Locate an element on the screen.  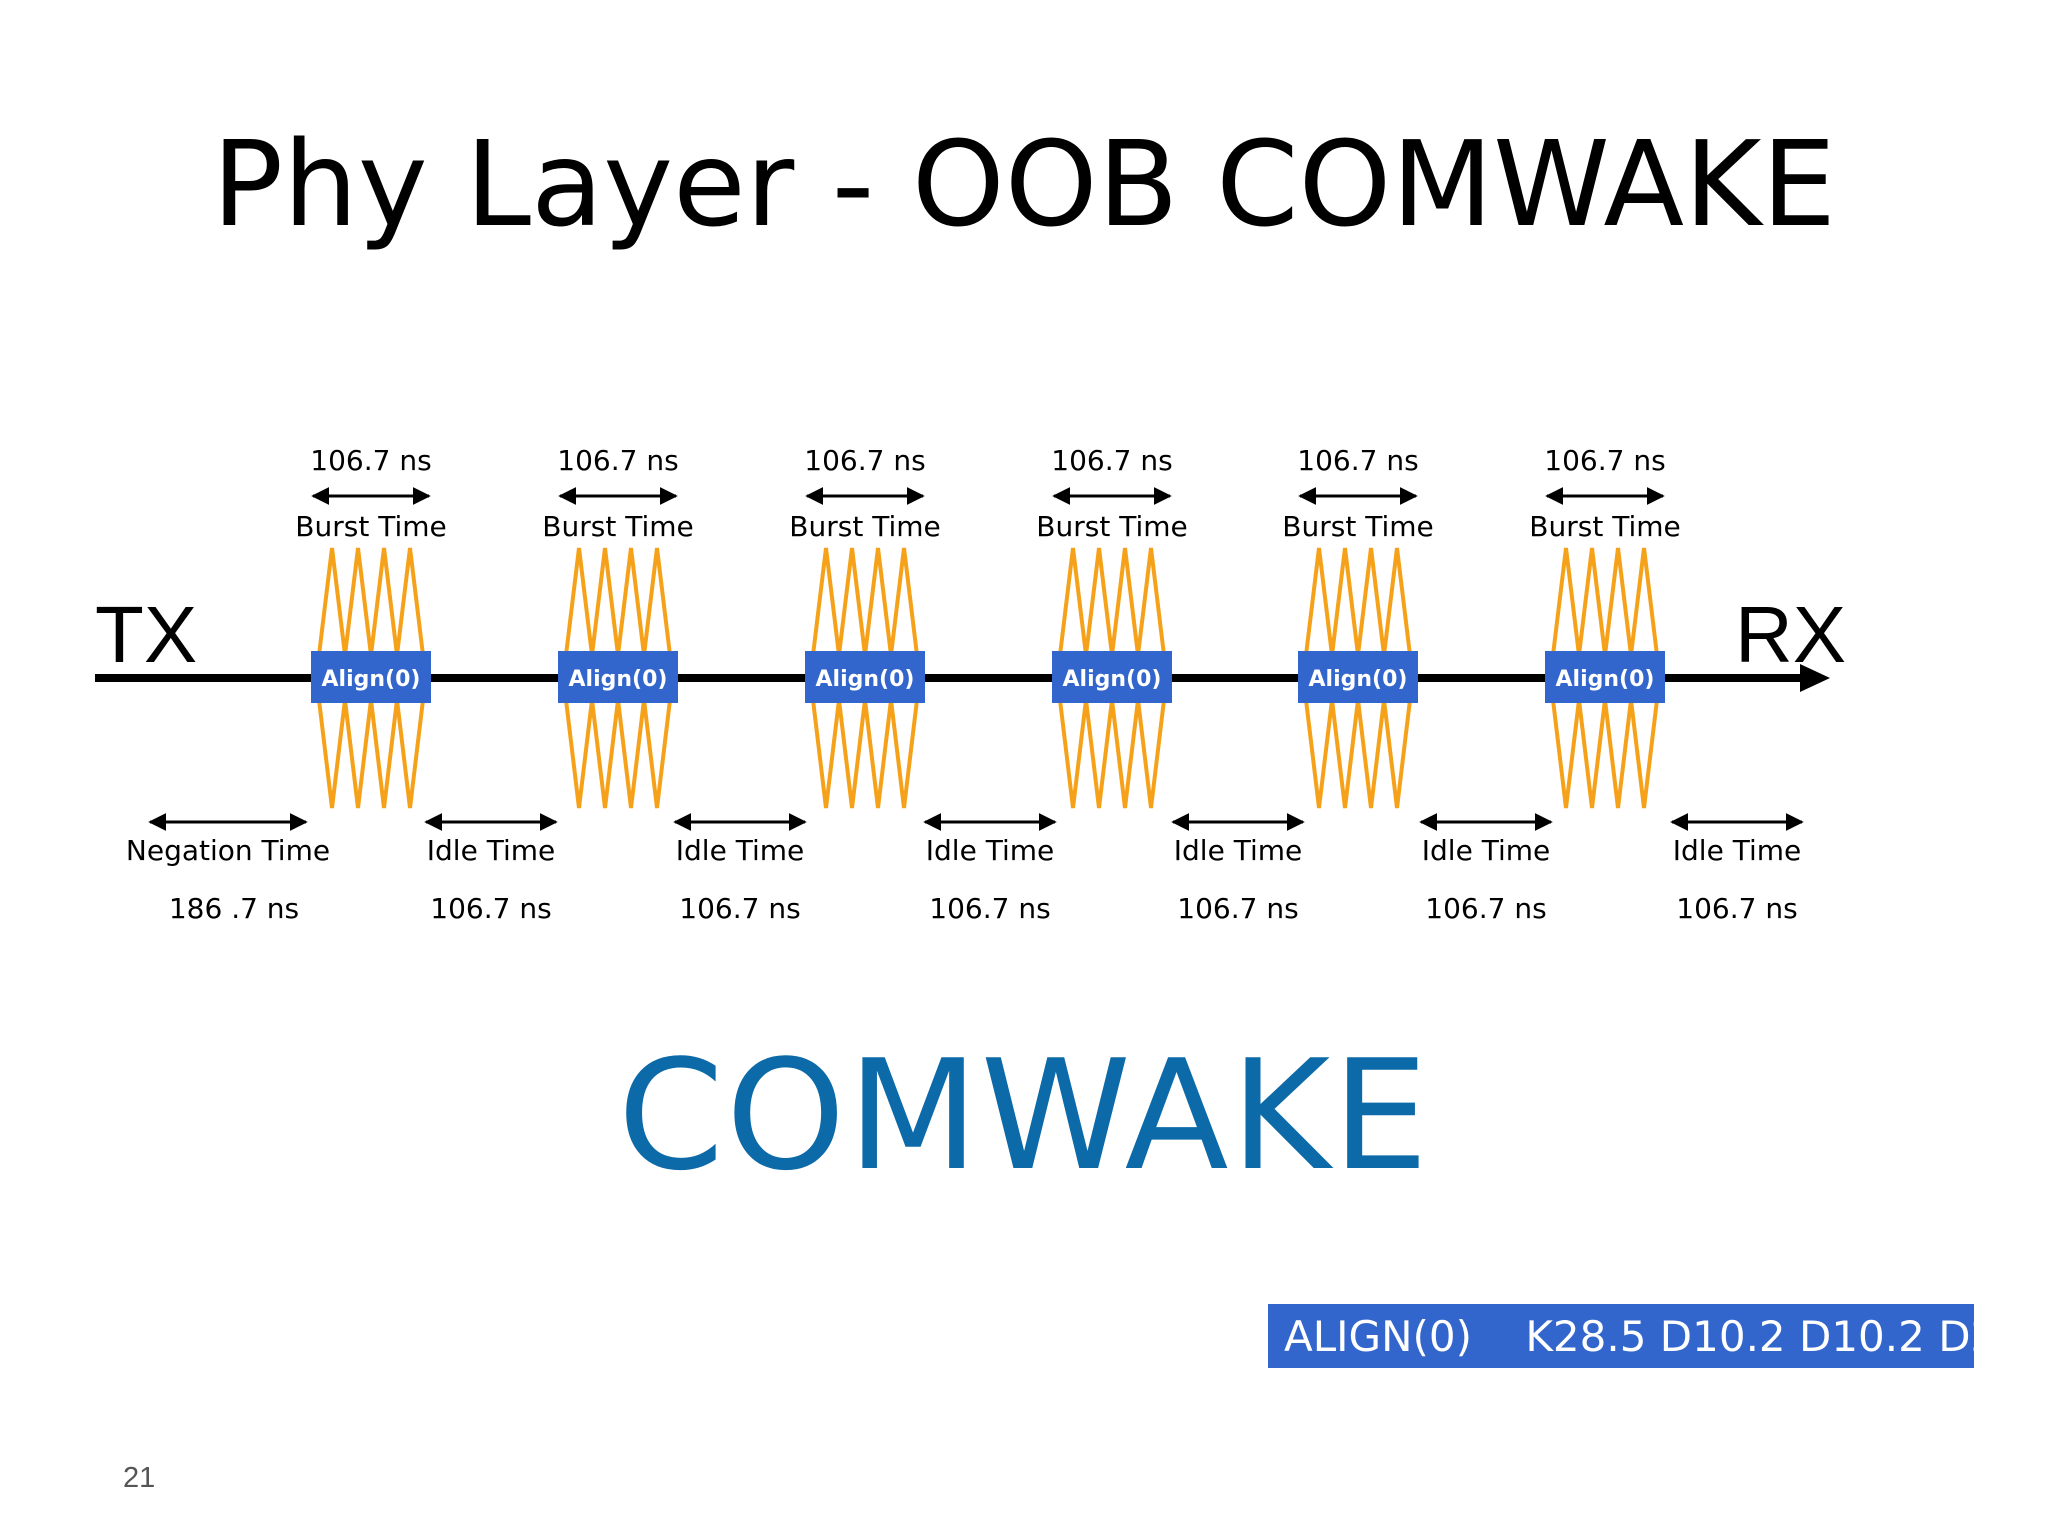
negation-duration: 186 .7 ns is located at coordinates (234, 908).